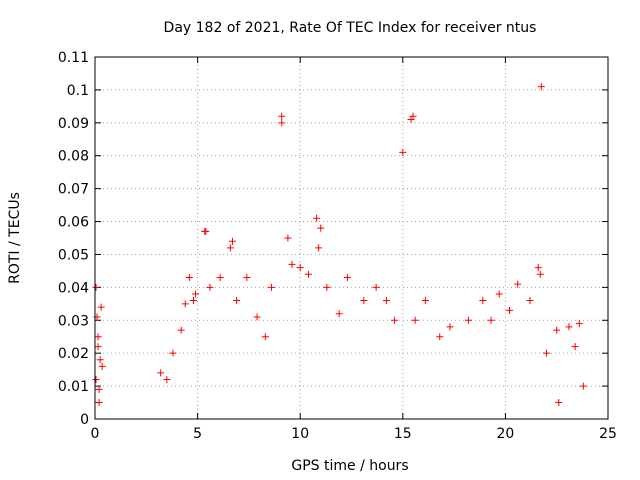 The width and height of the screenshot is (640, 480). Describe the element at coordinates (73, 157) in the screenshot. I see `y-tick-label: 0.08` at that location.